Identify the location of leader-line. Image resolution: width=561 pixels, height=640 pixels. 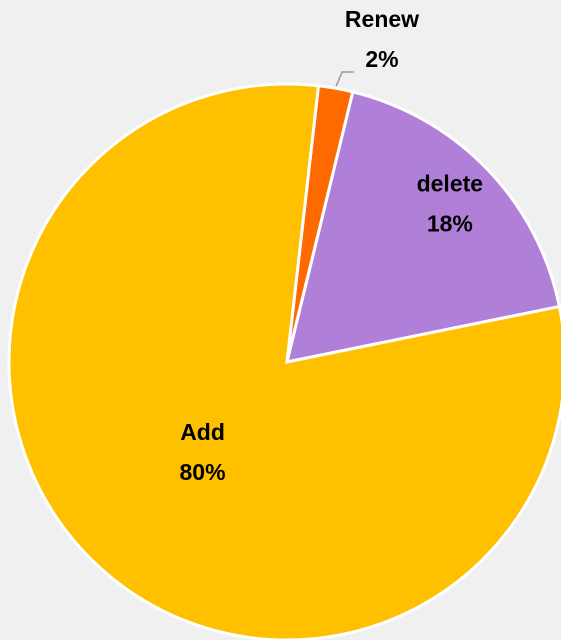
(344, 79).